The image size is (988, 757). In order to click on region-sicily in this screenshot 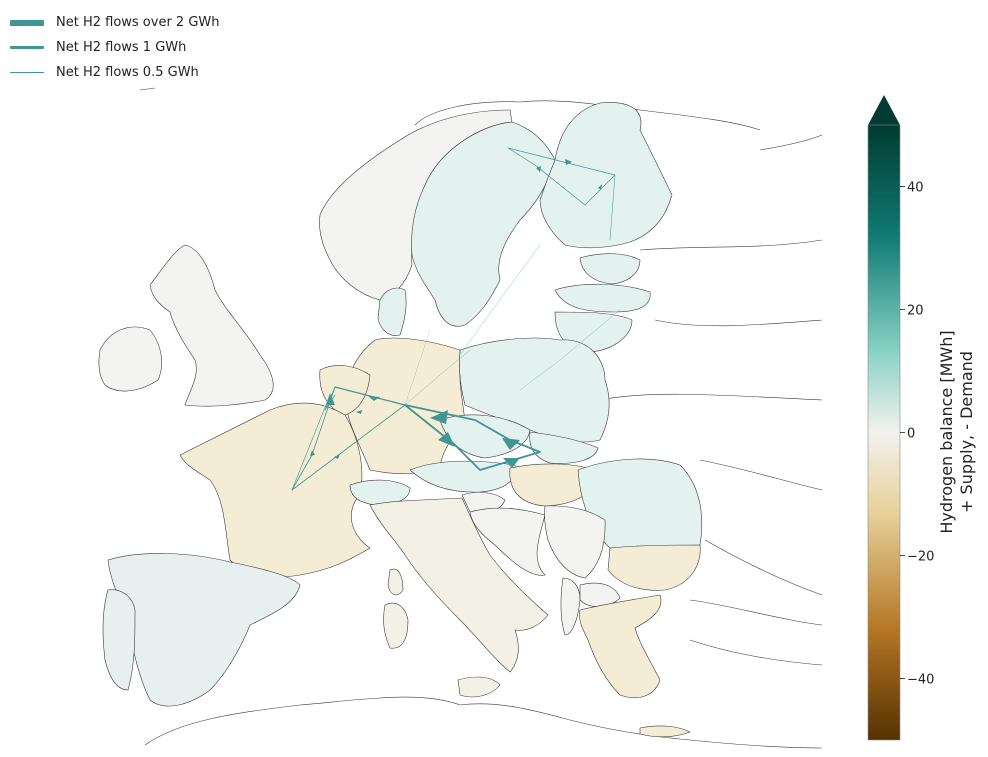, I will do `click(479, 687)`.